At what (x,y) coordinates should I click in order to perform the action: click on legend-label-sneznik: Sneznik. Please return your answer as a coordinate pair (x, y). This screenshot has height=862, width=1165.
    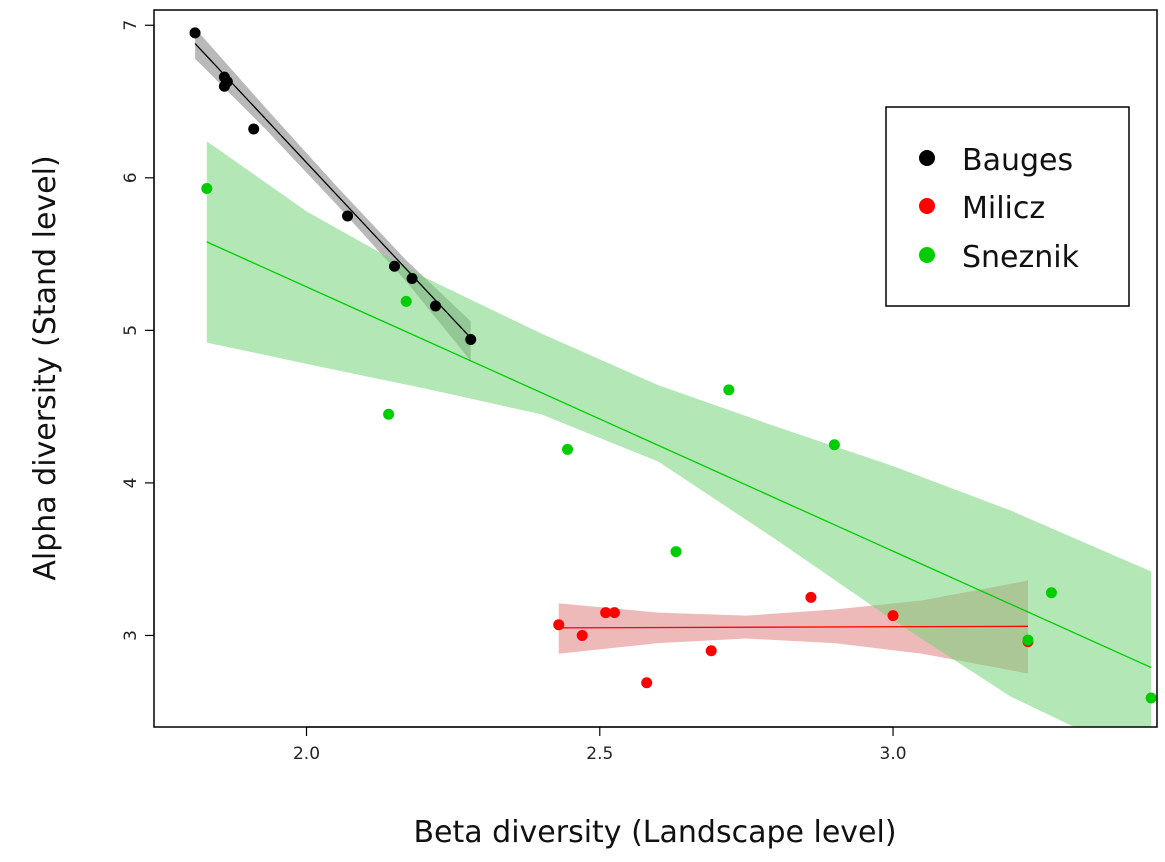
    Looking at the image, I should click on (1021, 257).